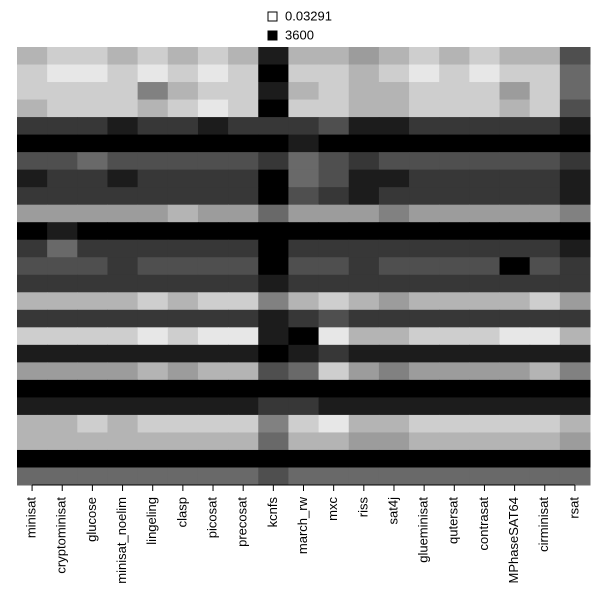 The height and width of the screenshot is (612, 607). What do you see at coordinates (423, 530) in the screenshot?
I see `x-tick-label: glueminisat` at bounding box center [423, 530].